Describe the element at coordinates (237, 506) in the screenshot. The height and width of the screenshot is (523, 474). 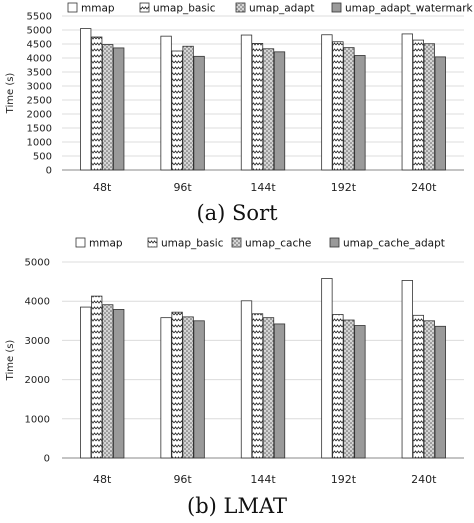
I see `chart-caption: (b) LMAT` at that location.